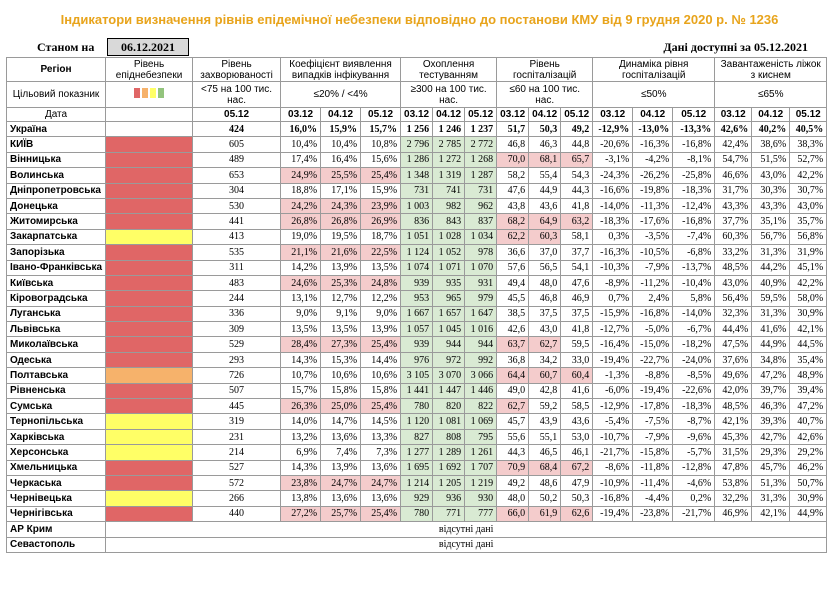 Image resolution: width=839 pixels, height=600 pixels. I want to click on detection-cell: 25,7%, so click(341, 514).